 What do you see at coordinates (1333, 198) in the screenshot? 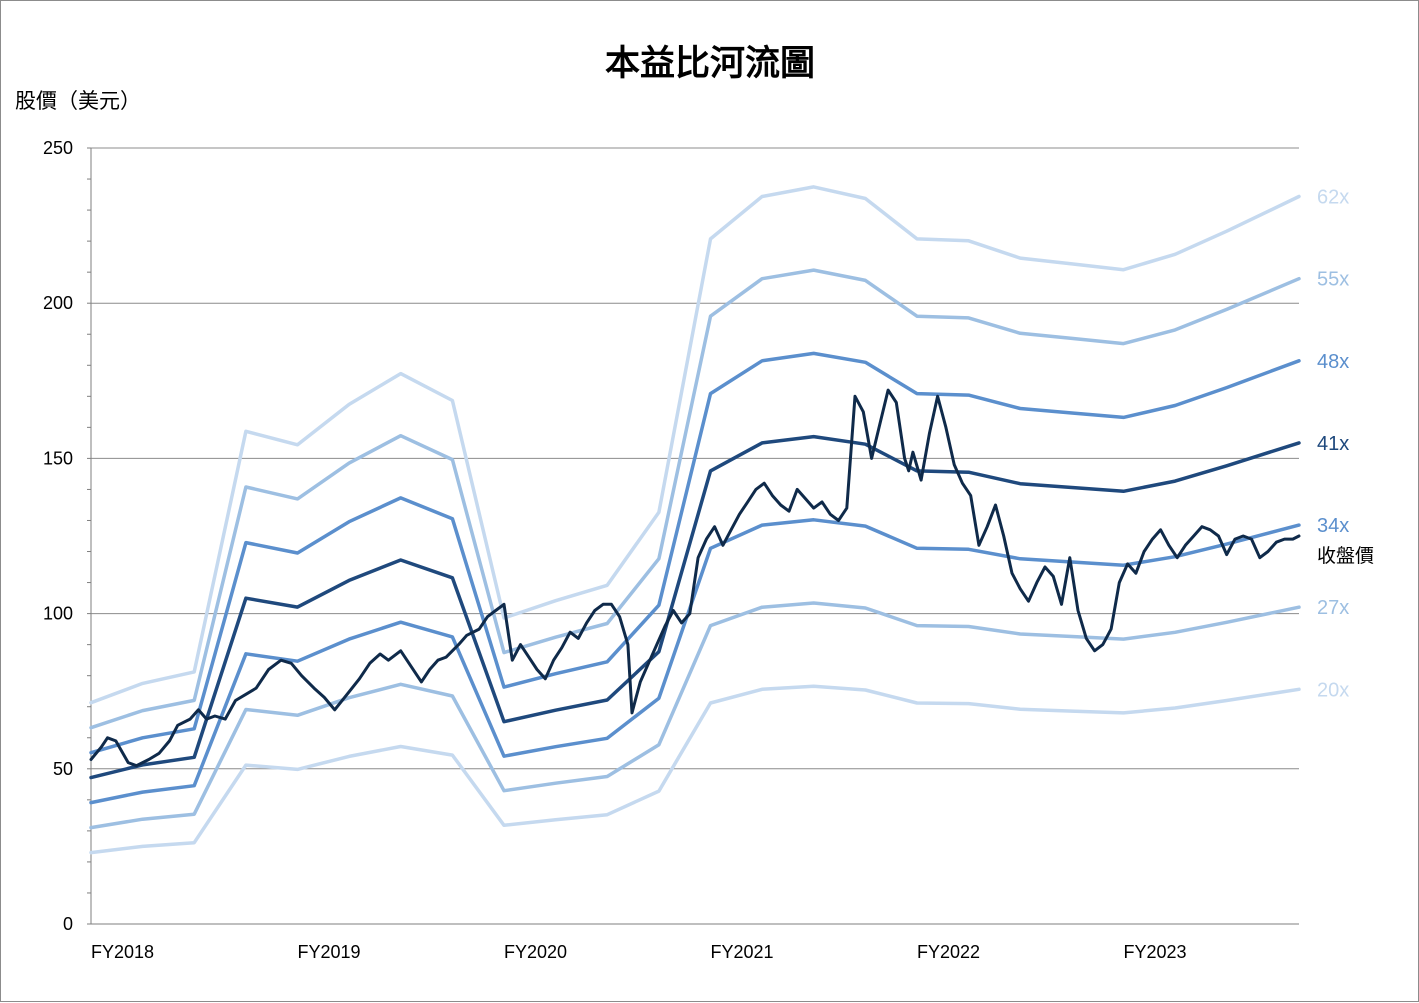
I see `band-label-62x: 62x` at bounding box center [1333, 198].